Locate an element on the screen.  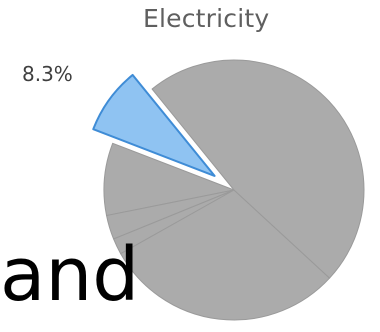
pie-slice-highlighted is located at coordinates (154, 125).